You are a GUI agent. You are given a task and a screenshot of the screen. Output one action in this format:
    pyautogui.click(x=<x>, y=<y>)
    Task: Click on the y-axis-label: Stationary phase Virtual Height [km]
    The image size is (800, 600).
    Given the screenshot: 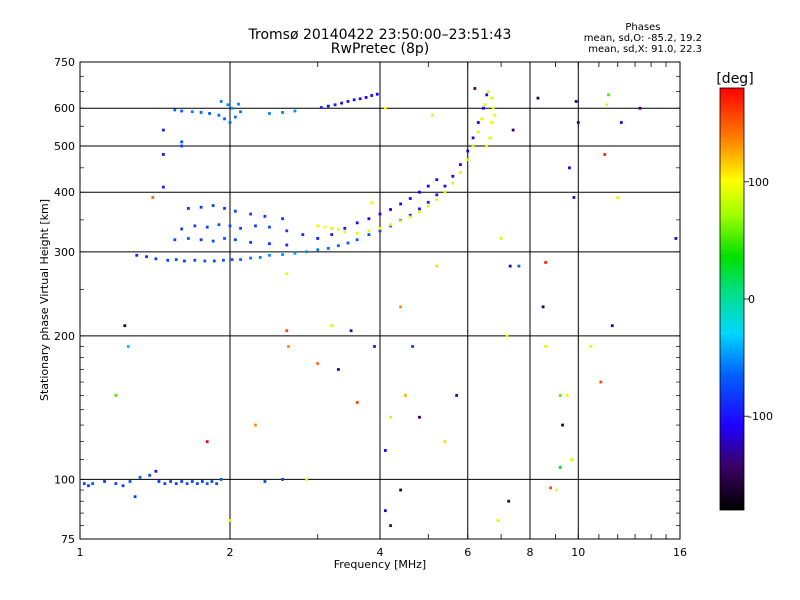 What is the action you would take?
    pyautogui.click(x=44, y=300)
    